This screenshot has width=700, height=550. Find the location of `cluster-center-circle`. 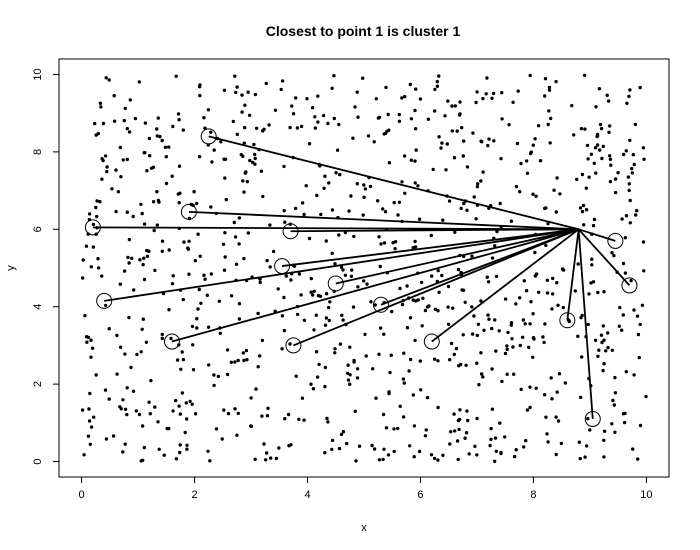

cluster-center-circle is located at coordinates (293, 345).